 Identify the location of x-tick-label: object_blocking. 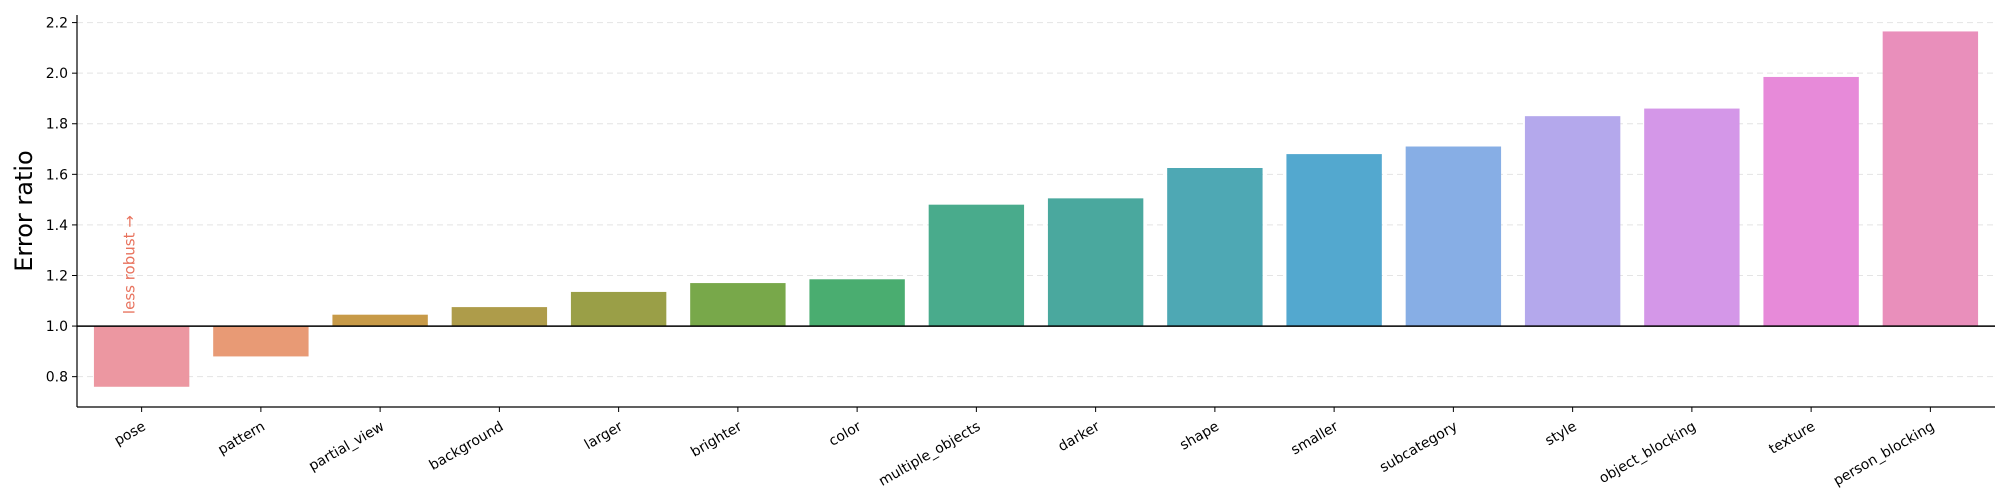
(1648, 453).